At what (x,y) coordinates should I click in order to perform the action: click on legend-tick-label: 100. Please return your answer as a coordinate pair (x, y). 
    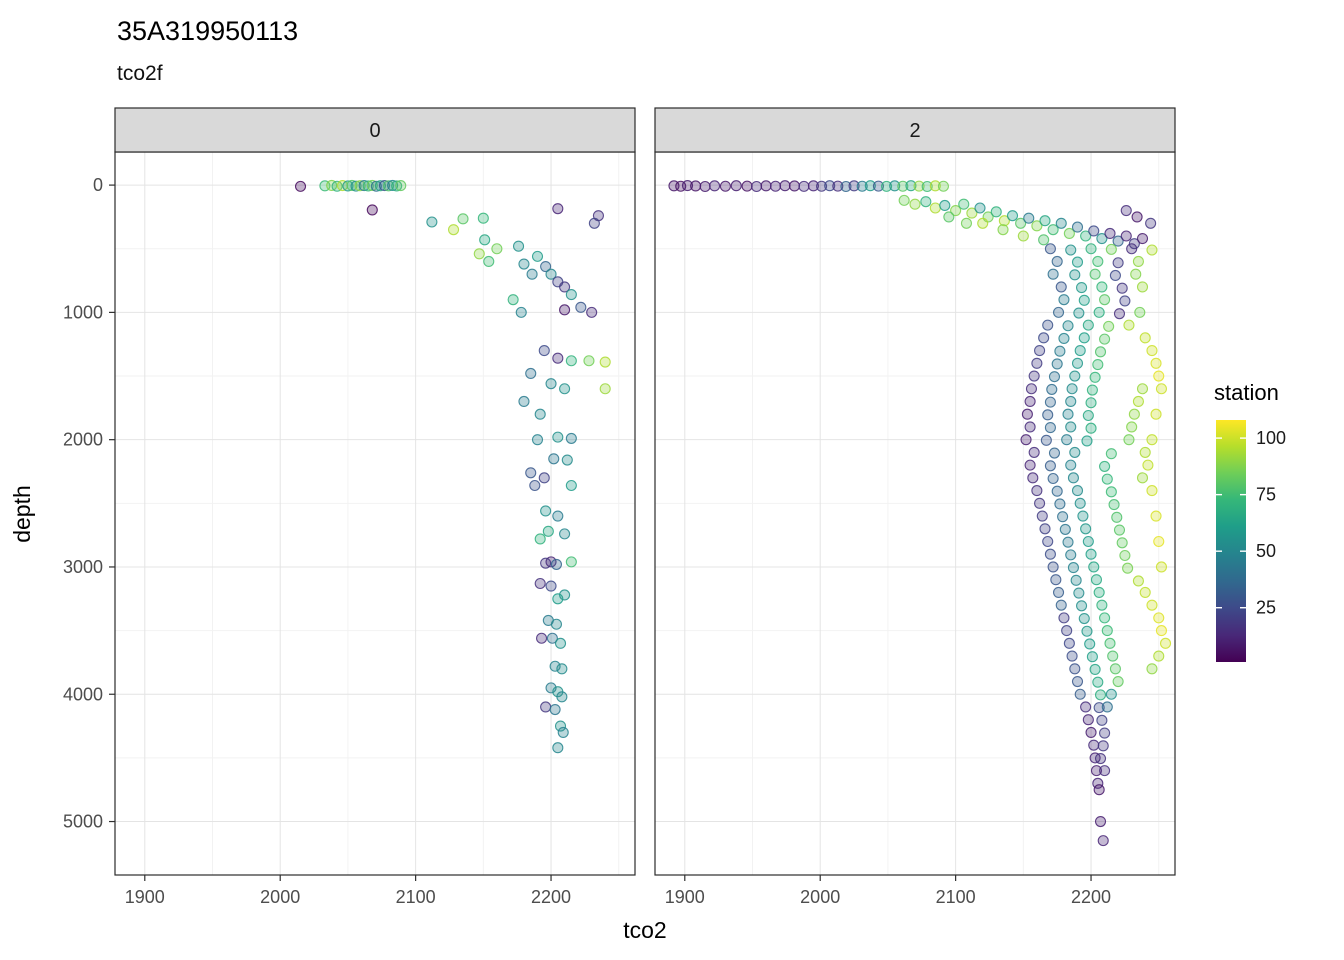
    Looking at the image, I should click on (1271, 438).